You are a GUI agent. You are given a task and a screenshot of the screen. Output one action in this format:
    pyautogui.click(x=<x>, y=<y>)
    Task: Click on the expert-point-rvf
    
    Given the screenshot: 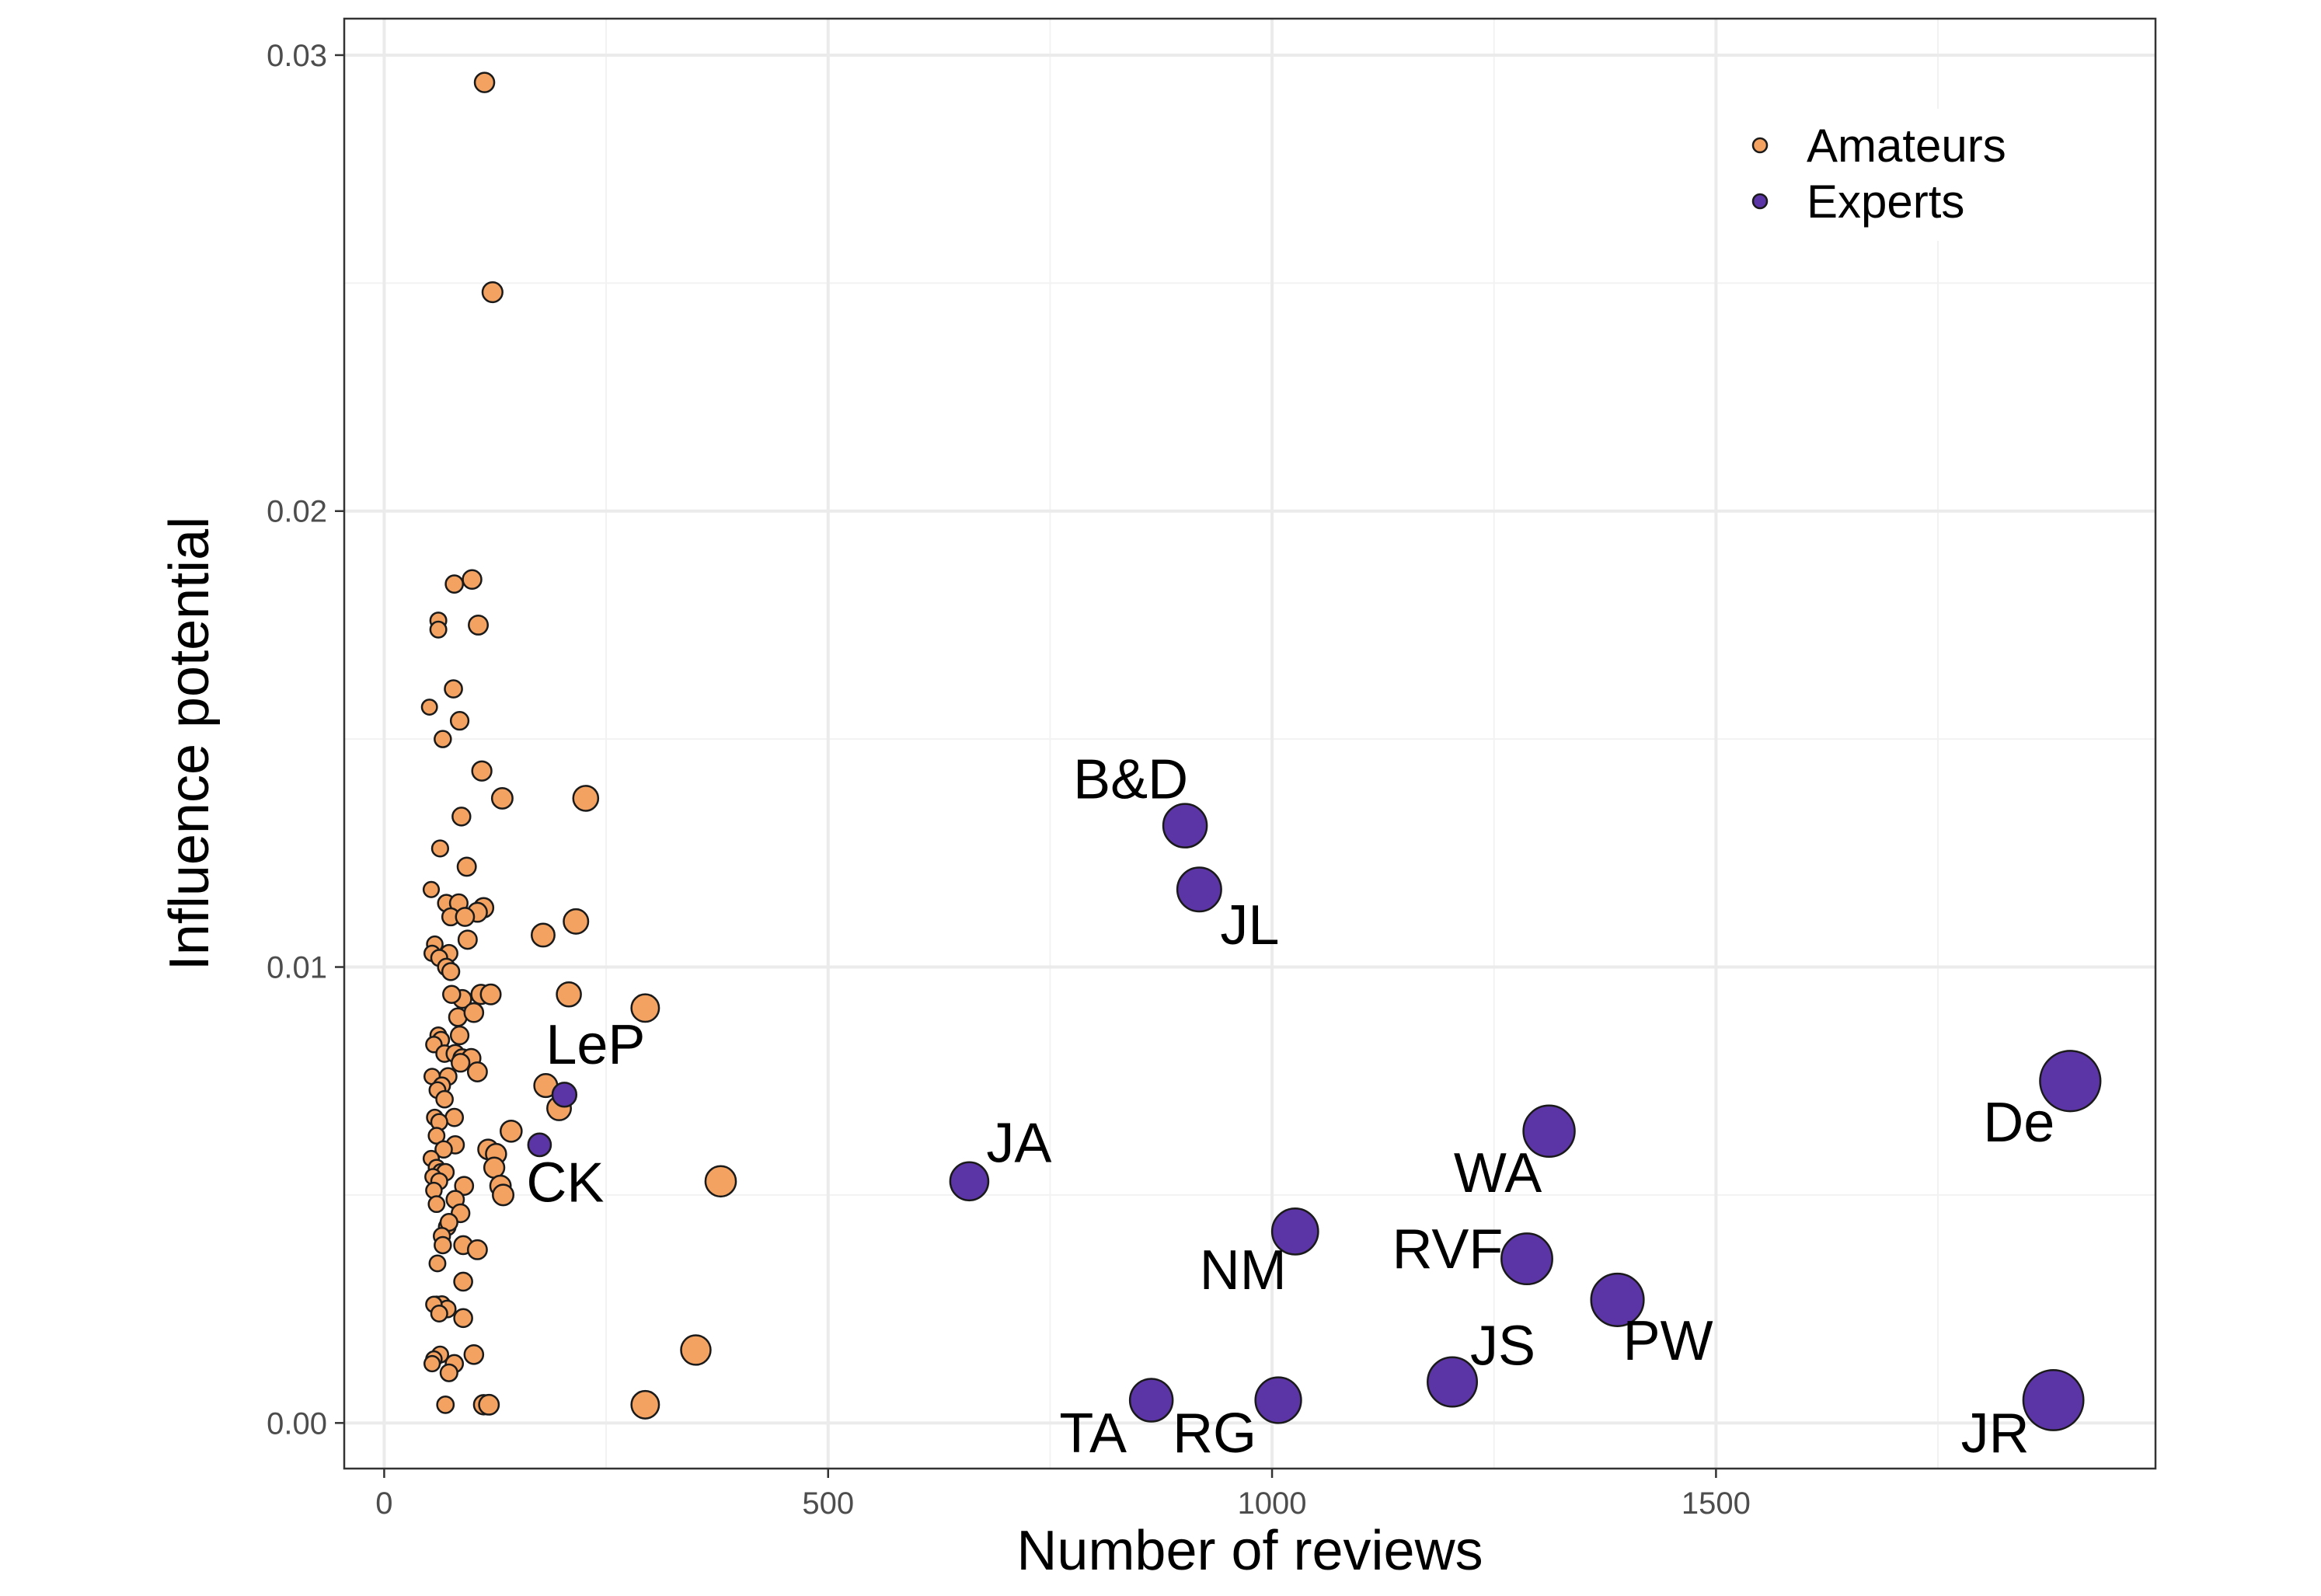 What is the action you would take?
    pyautogui.click(x=1526, y=1259)
    